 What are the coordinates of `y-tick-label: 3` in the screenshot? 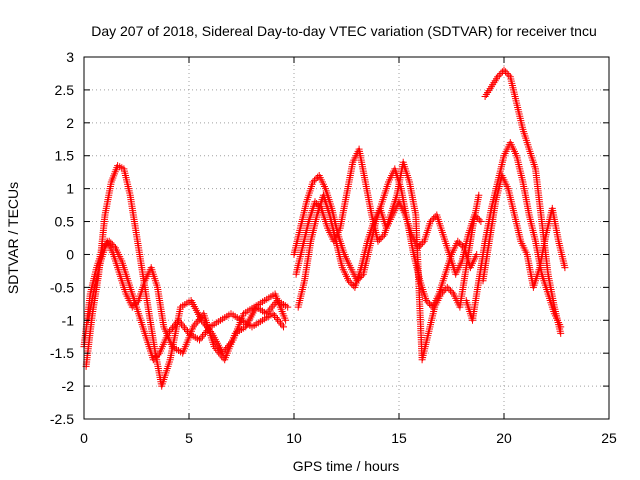 It's located at (70, 57).